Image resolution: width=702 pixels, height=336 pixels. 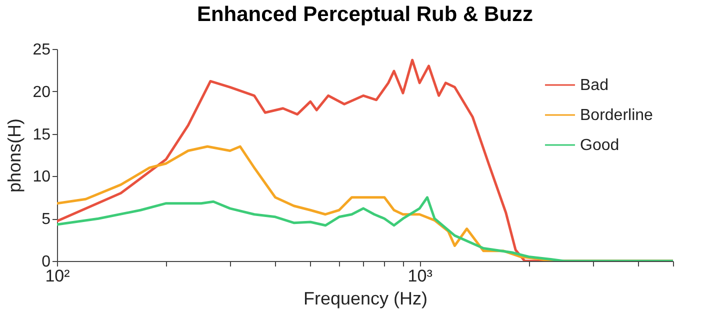 I want to click on y-tick-label: 10, so click(x=41, y=177).